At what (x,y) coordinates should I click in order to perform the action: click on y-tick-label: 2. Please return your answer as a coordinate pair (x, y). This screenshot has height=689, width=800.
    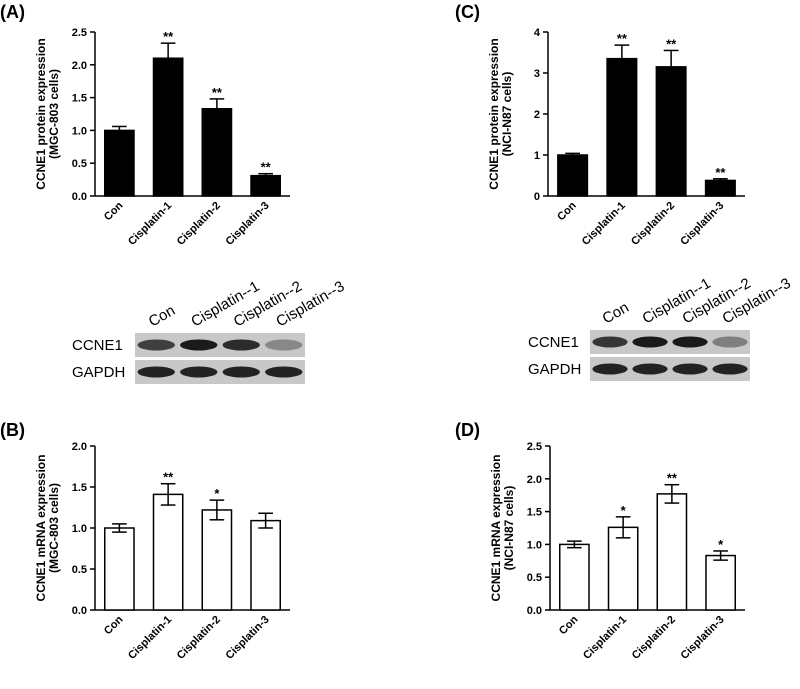
    Looking at the image, I should click on (537, 115).